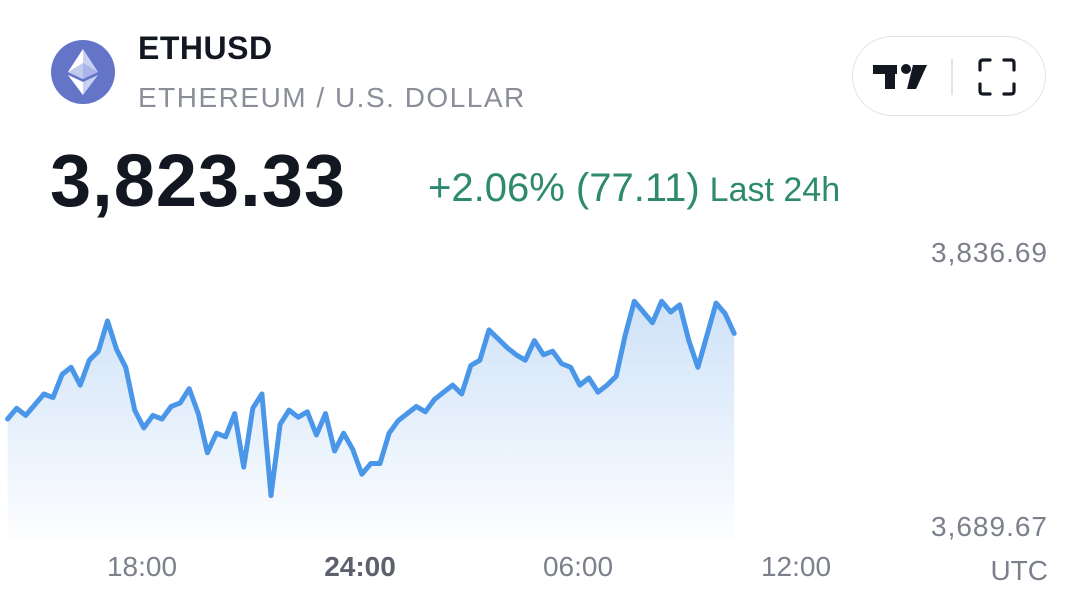 The height and width of the screenshot is (610, 1074). I want to click on price-change: +2.06% (77.11) Last 24h, so click(634, 188).